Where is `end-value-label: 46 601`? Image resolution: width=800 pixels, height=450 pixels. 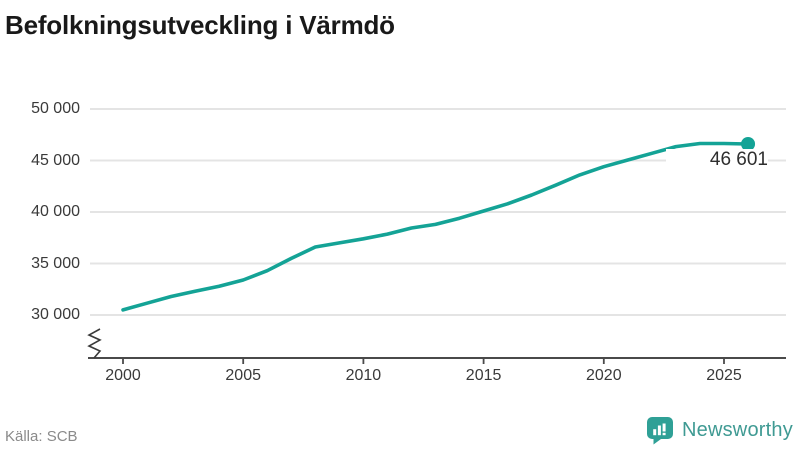 end-value-label: 46 601 is located at coordinates (717, 160).